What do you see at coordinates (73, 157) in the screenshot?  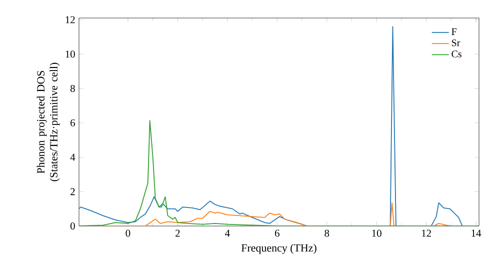 I see `y-tick-label: 4` at bounding box center [73, 157].